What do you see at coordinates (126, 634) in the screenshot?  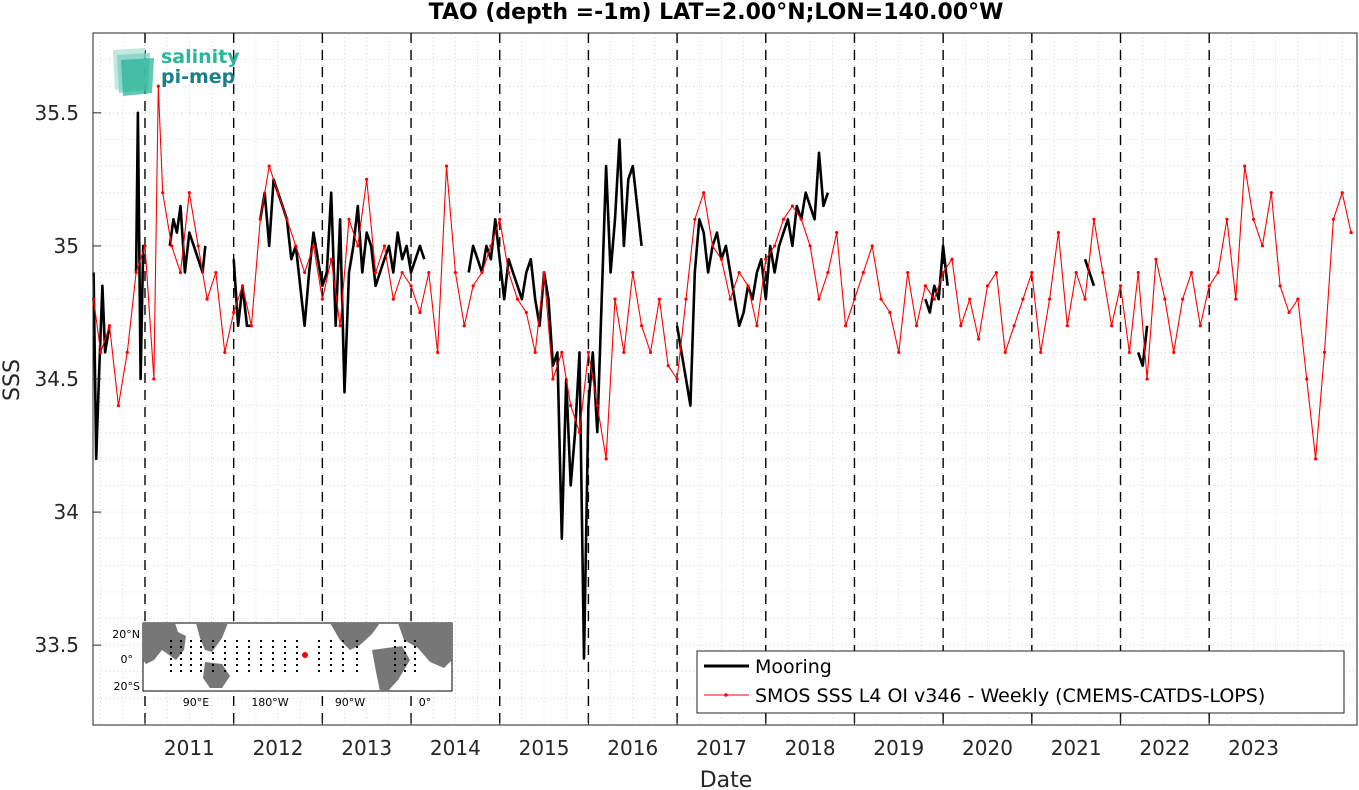 I see `inset-ylabel-20n: 20°N` at bounding box center [126, 634].